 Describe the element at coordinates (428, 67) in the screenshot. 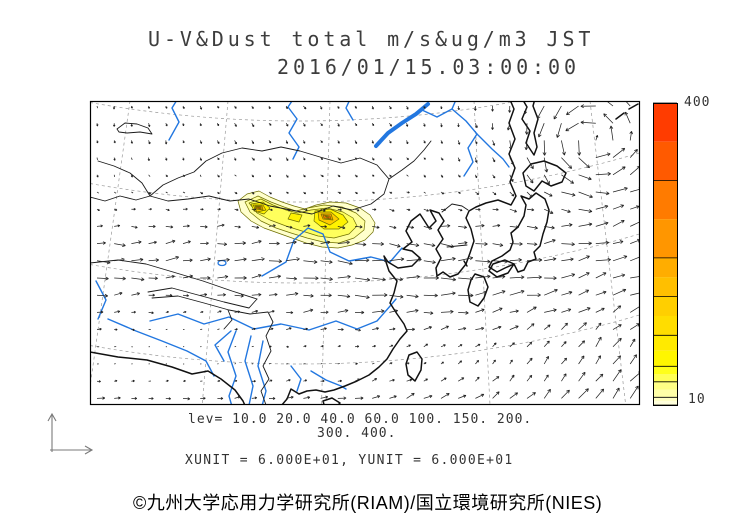

I see `plot-timestamp: 2016/01/15.03:00:00` at that location.